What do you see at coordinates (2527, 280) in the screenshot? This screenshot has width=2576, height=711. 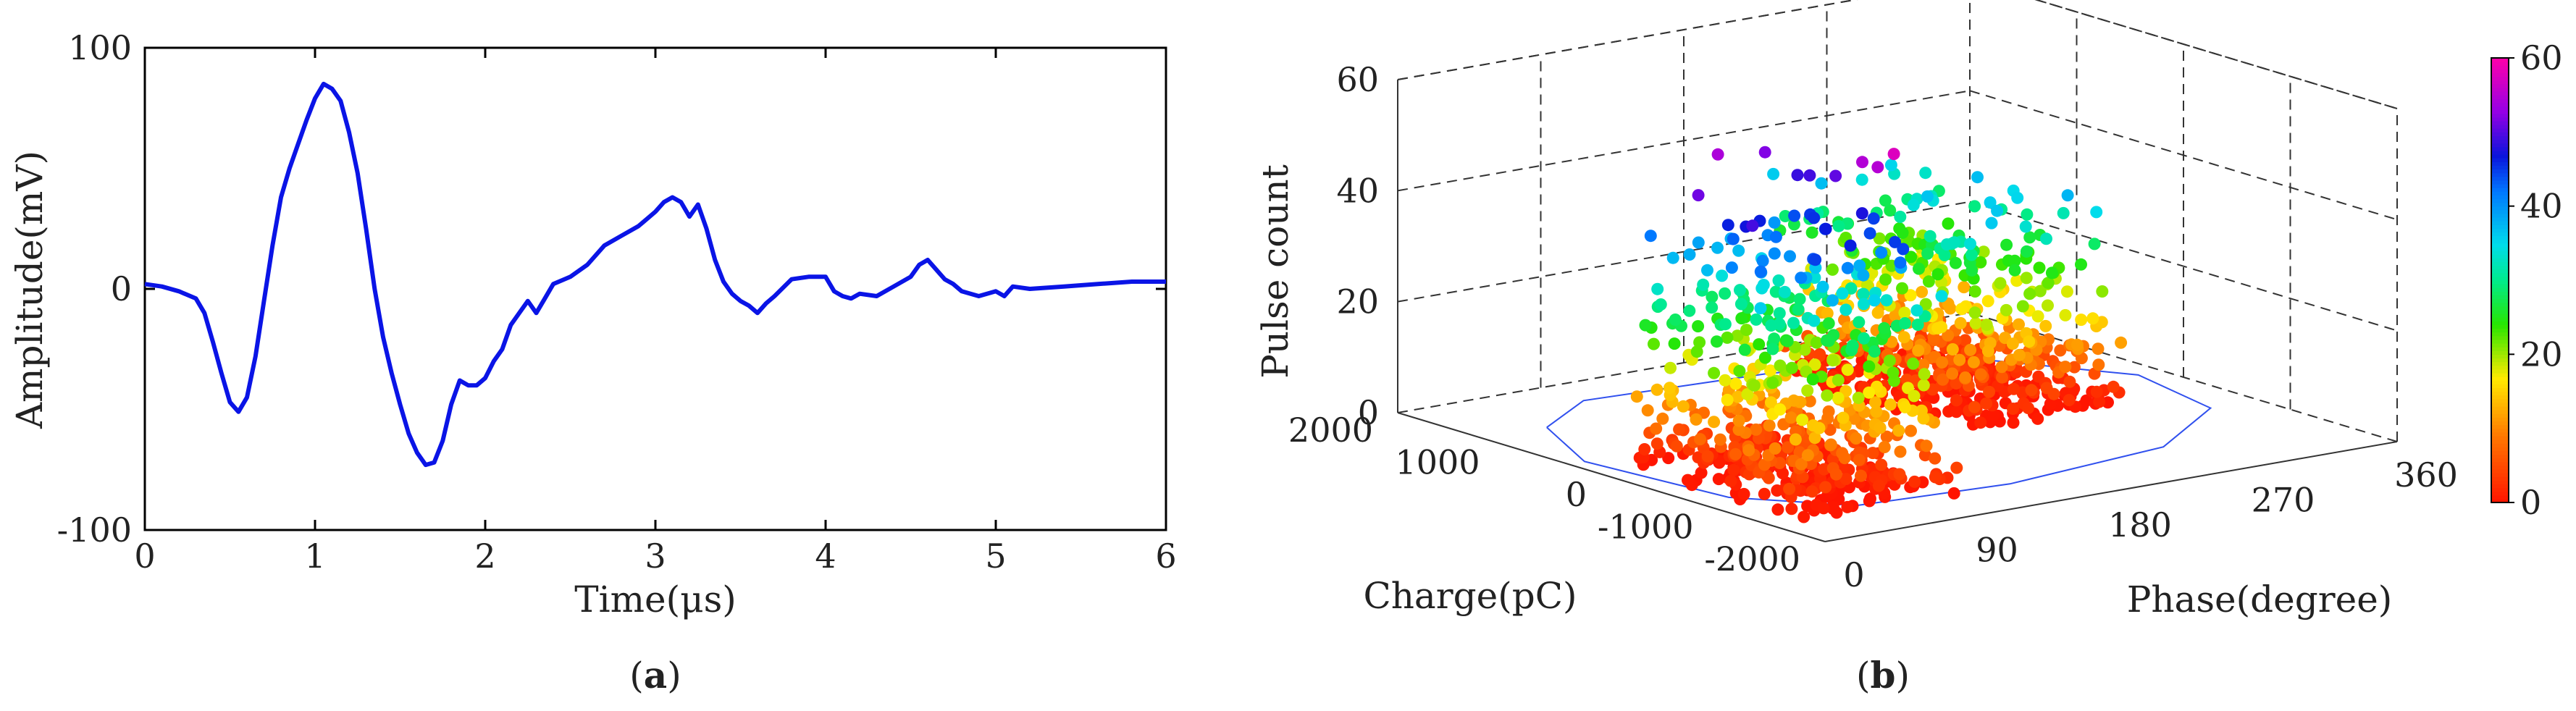 I see `colorbar: 0 20 40 60` at bounding box center [2527, 280].